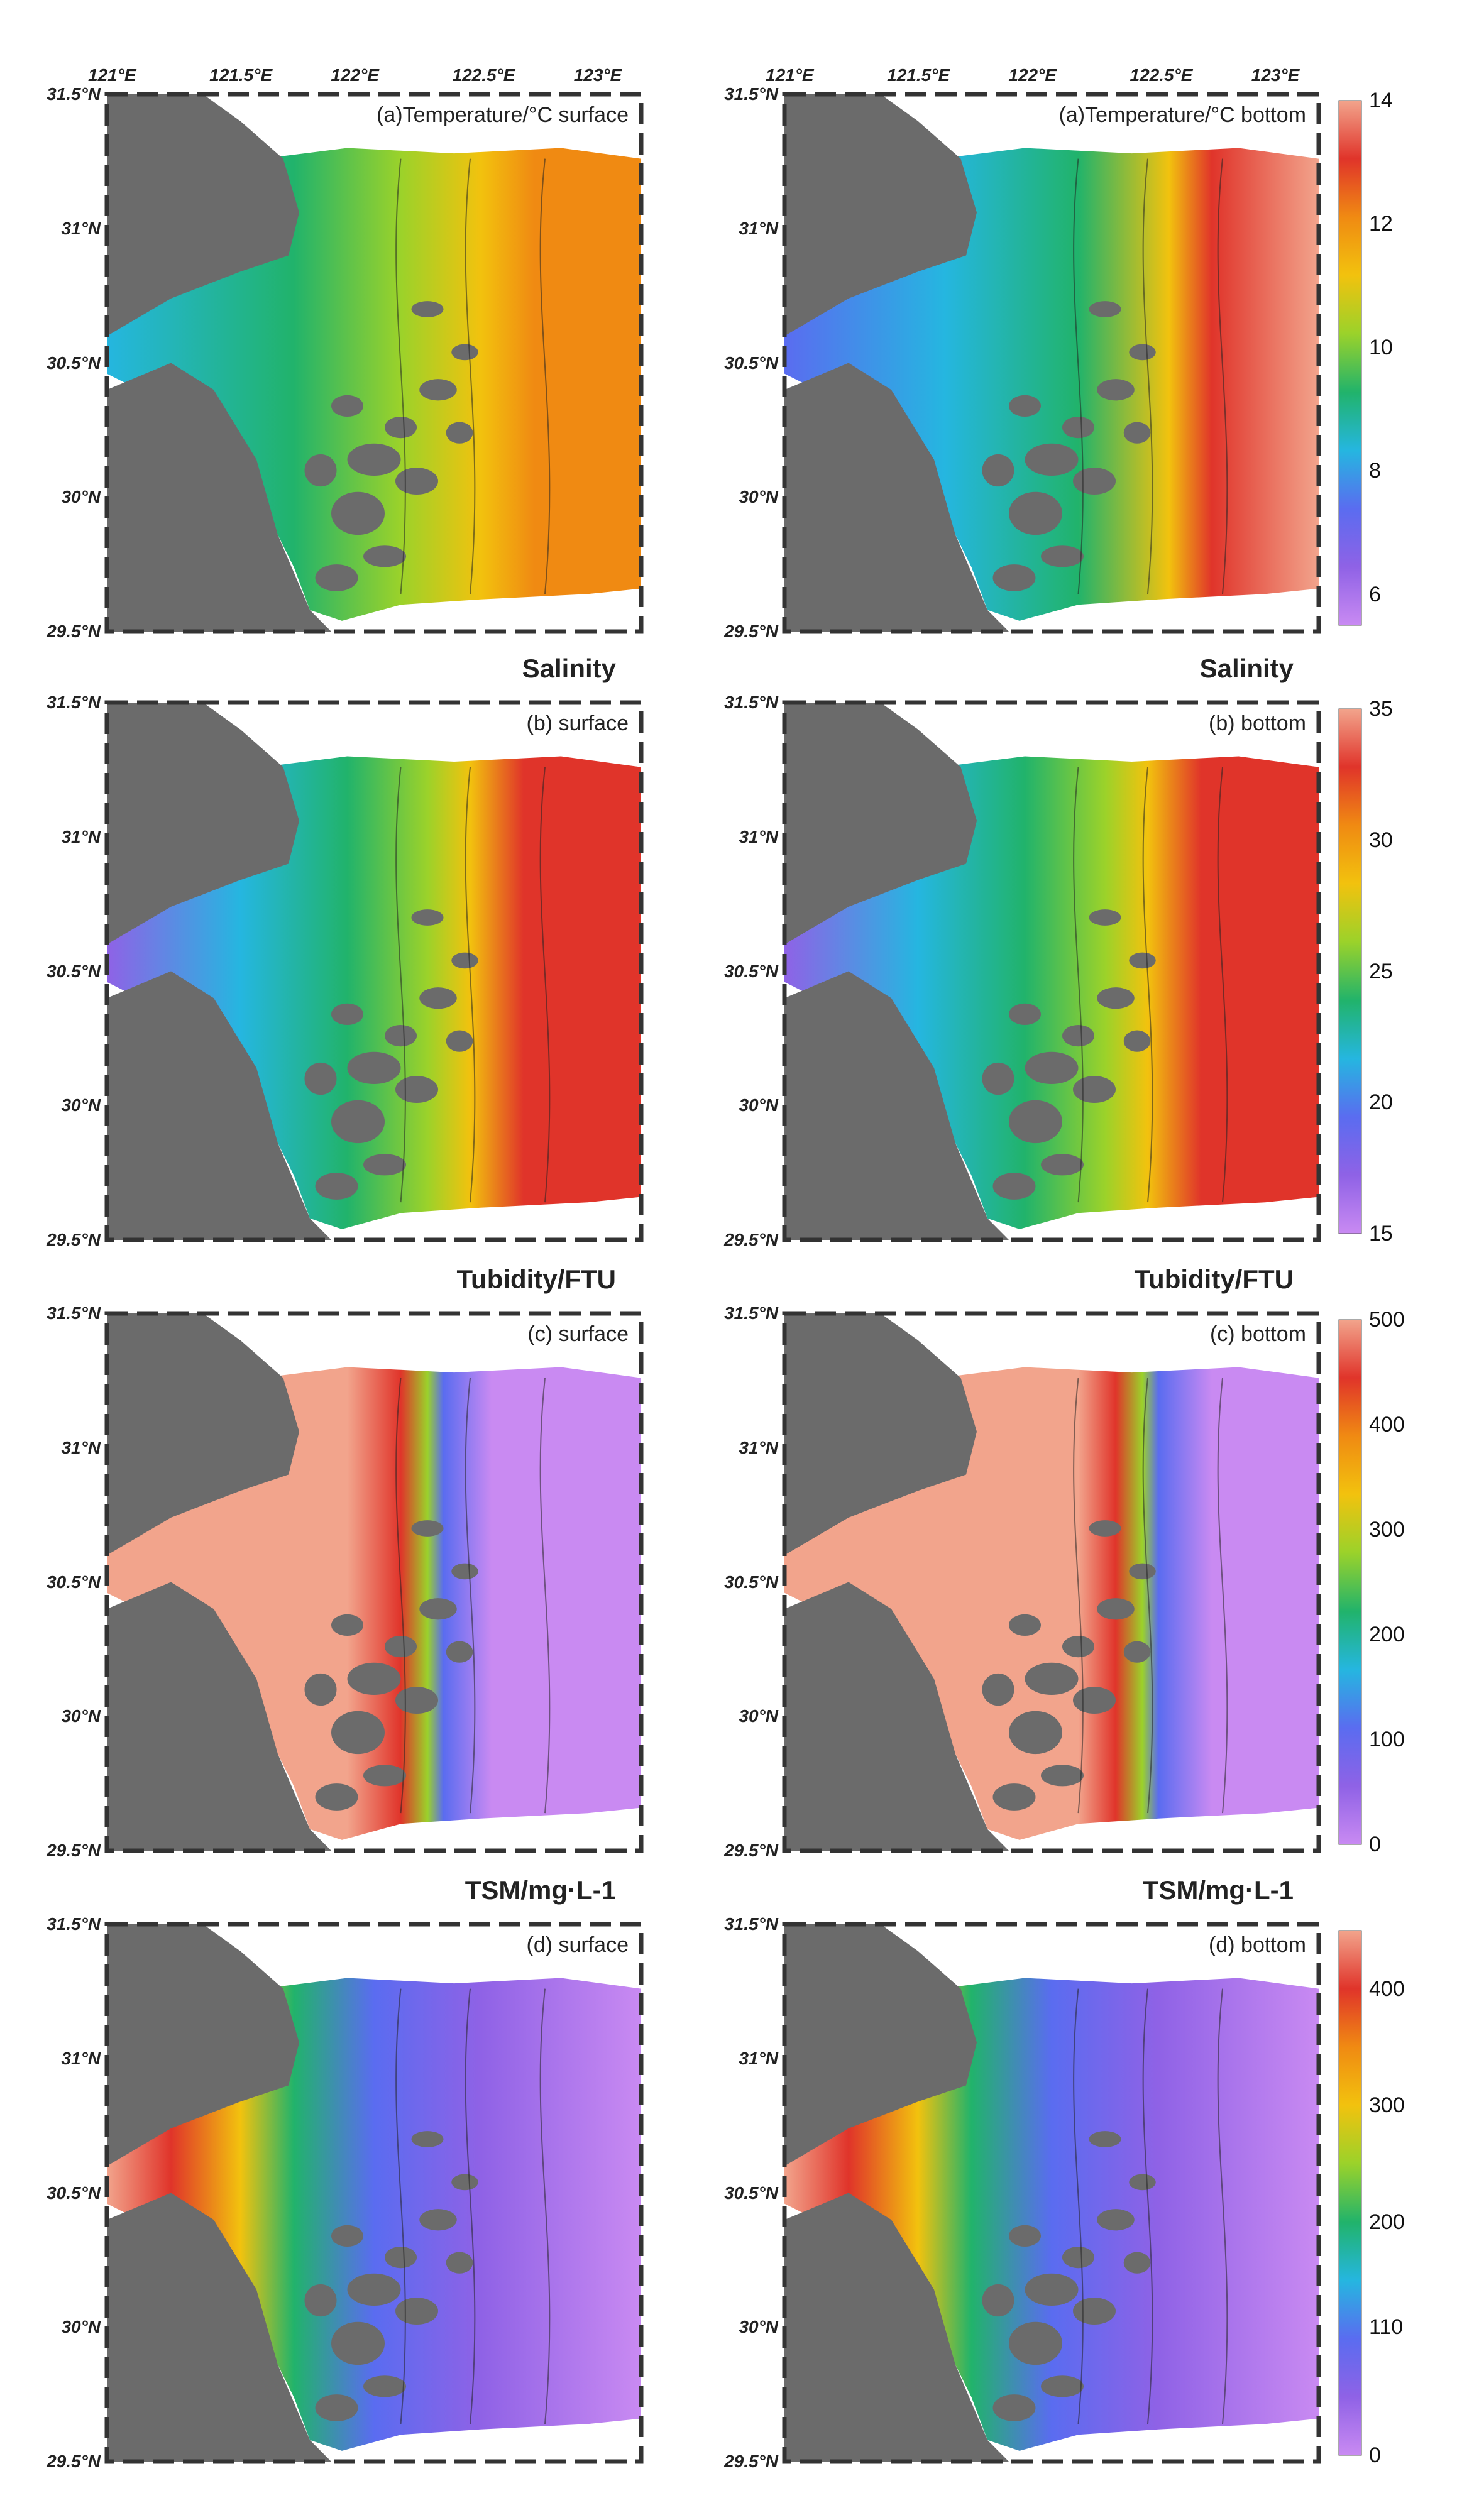 The image size is (1457, 2520). What do you see at coordinates (1381, 347) in the screenshot?
I see `colorbar-tick: 10` at bounding box center [1381, 347].